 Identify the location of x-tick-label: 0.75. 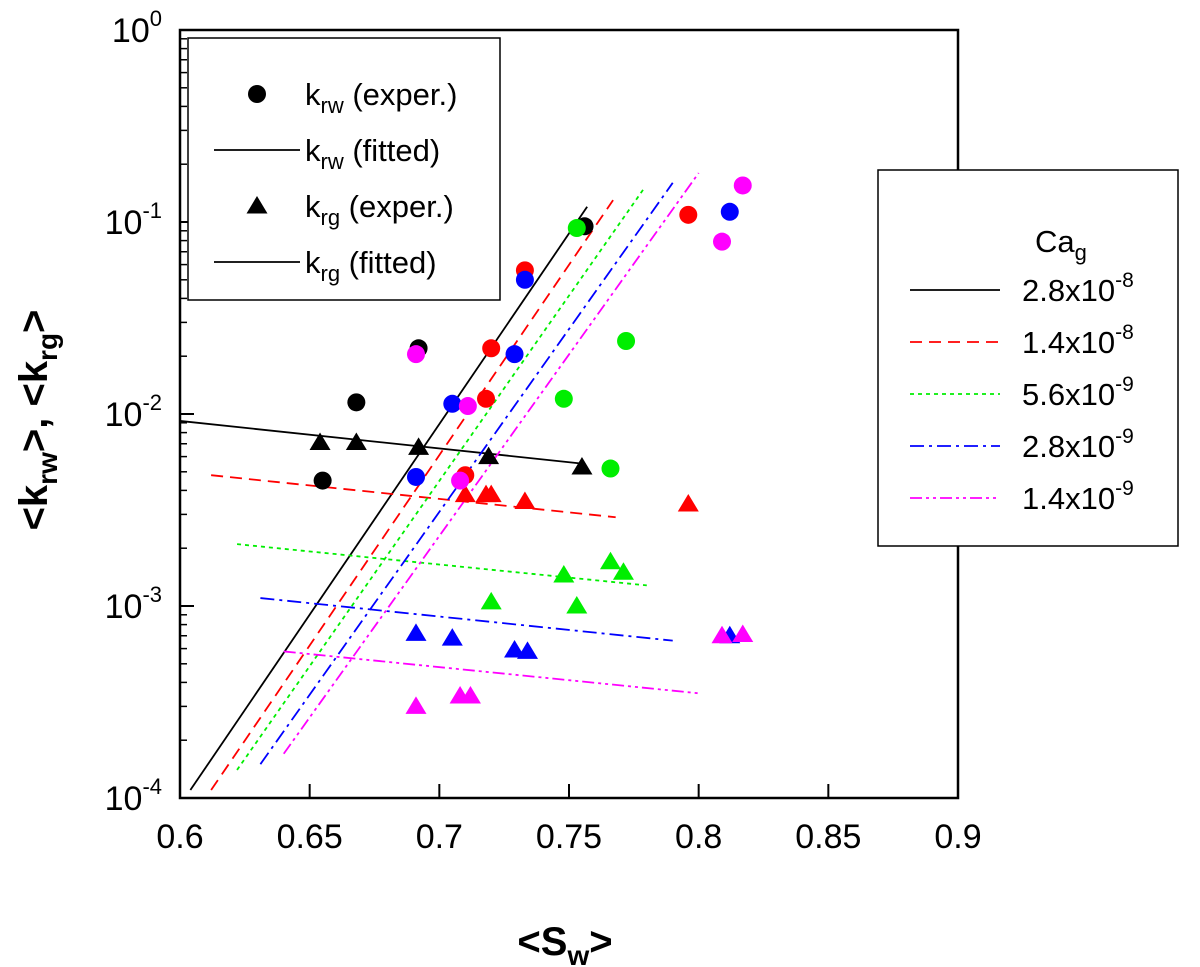
(569, 837).